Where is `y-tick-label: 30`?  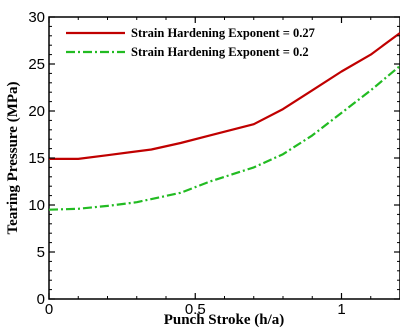 y-tick-label: 30 is located at coordinates (36, 17).